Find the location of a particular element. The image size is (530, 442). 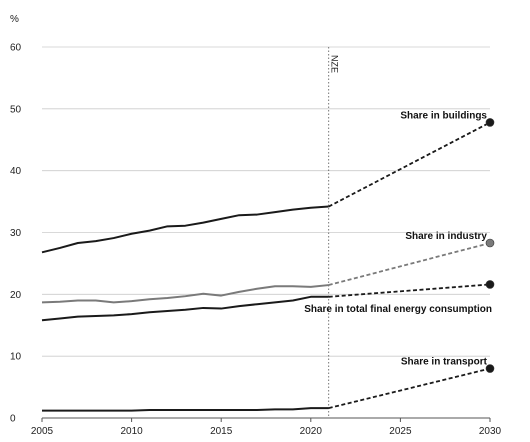

series-label-3: Share in transport is located at coordinates (444, 362).